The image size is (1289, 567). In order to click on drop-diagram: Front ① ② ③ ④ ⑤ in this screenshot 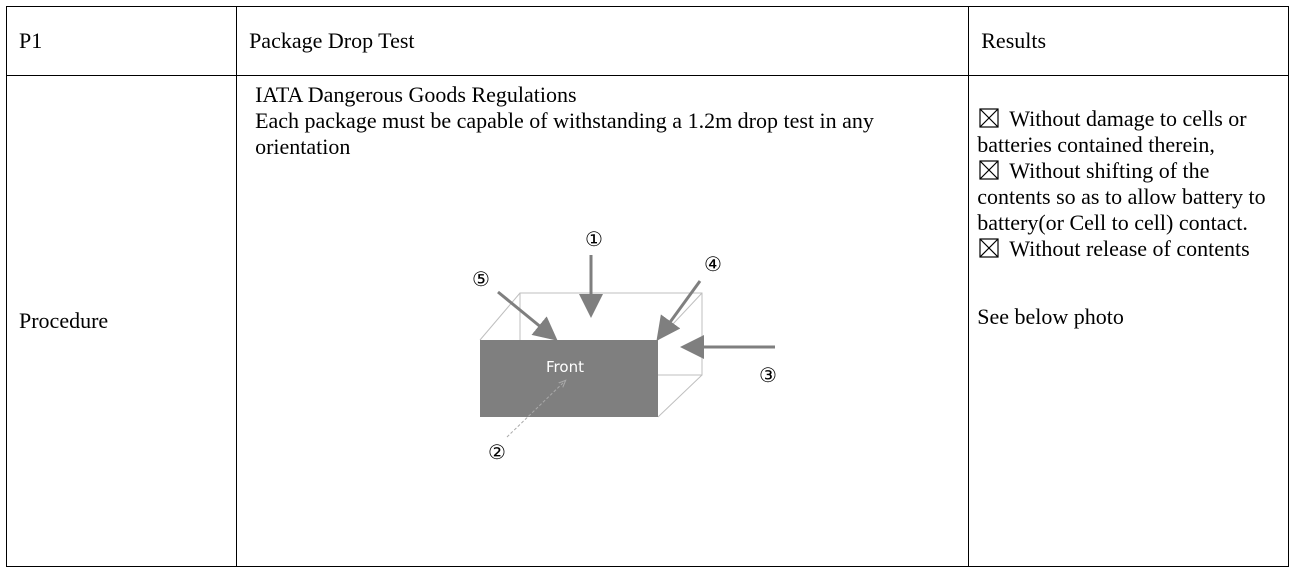, I will do `click(624, 345)`.